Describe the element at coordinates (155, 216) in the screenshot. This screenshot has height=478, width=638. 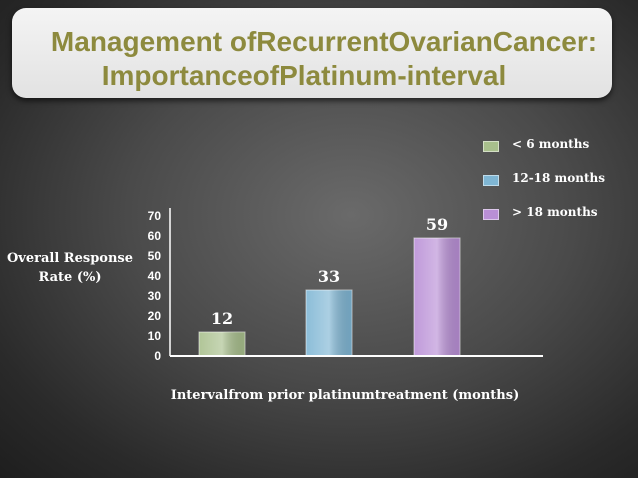
I see `y-tick-label: 70` at that location.